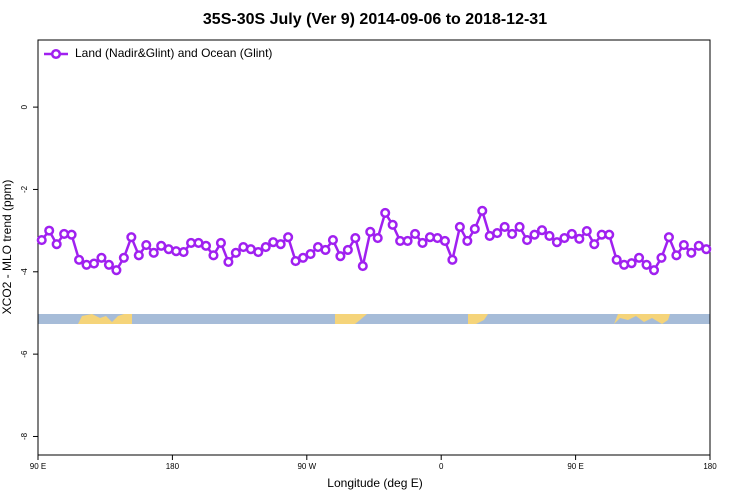 This screenshot has width=750, height=500. Describe the element at coordinates (24, 436) in the screenshot. I see `y-tick-label: -8` at that location.